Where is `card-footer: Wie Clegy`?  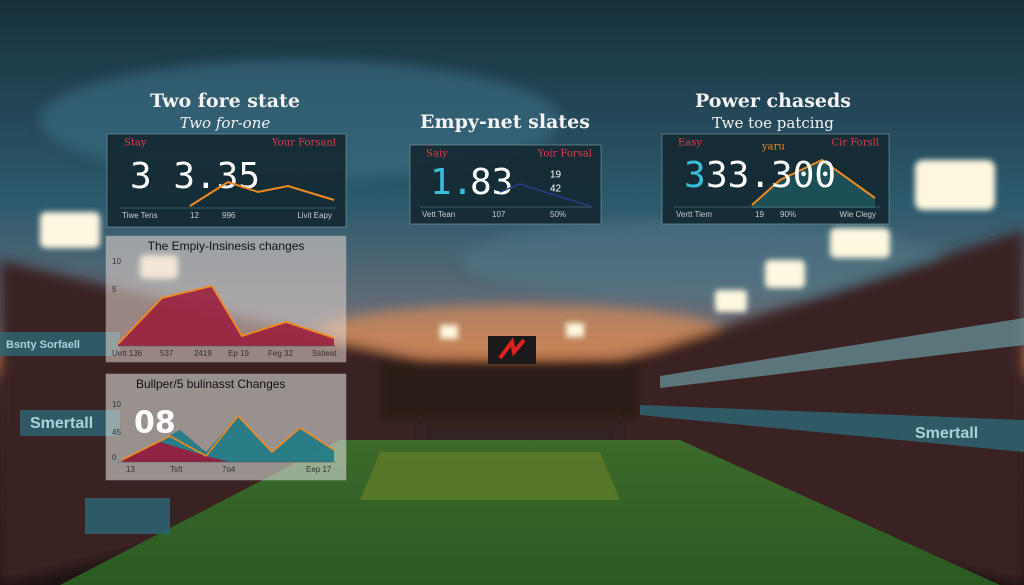
card-footer: Wie Clegy is located at coordinates (858, 214).